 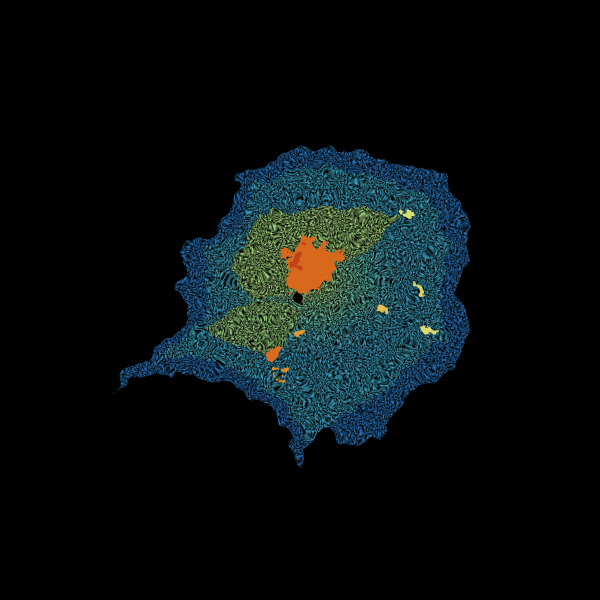 I want to click on hot-inner, so click(x=297, y=259).